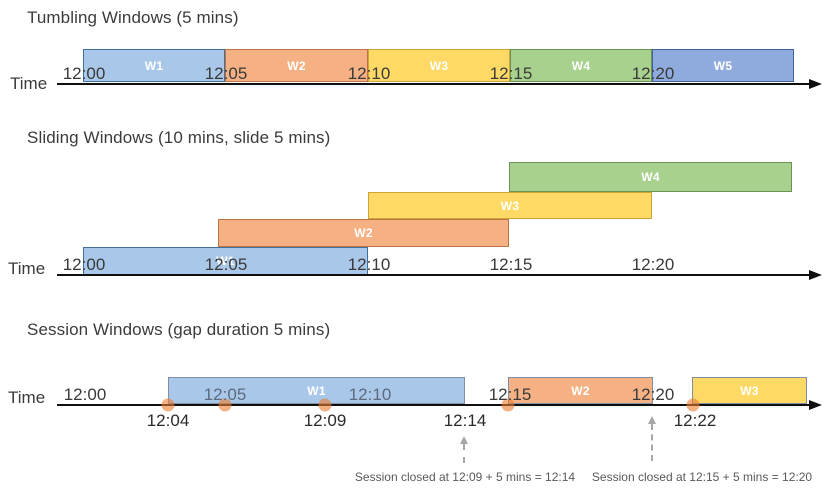 Image resolution: width=829 pixels, height=498 pixels. I want to click on event-time-label: 12:22, so click(695, 420).